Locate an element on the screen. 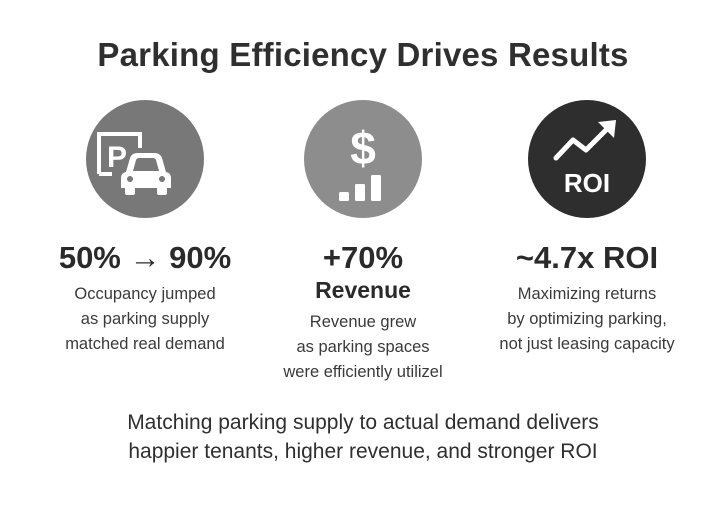  description-line: by optimizing parking, is located at coordinates (587, 319).